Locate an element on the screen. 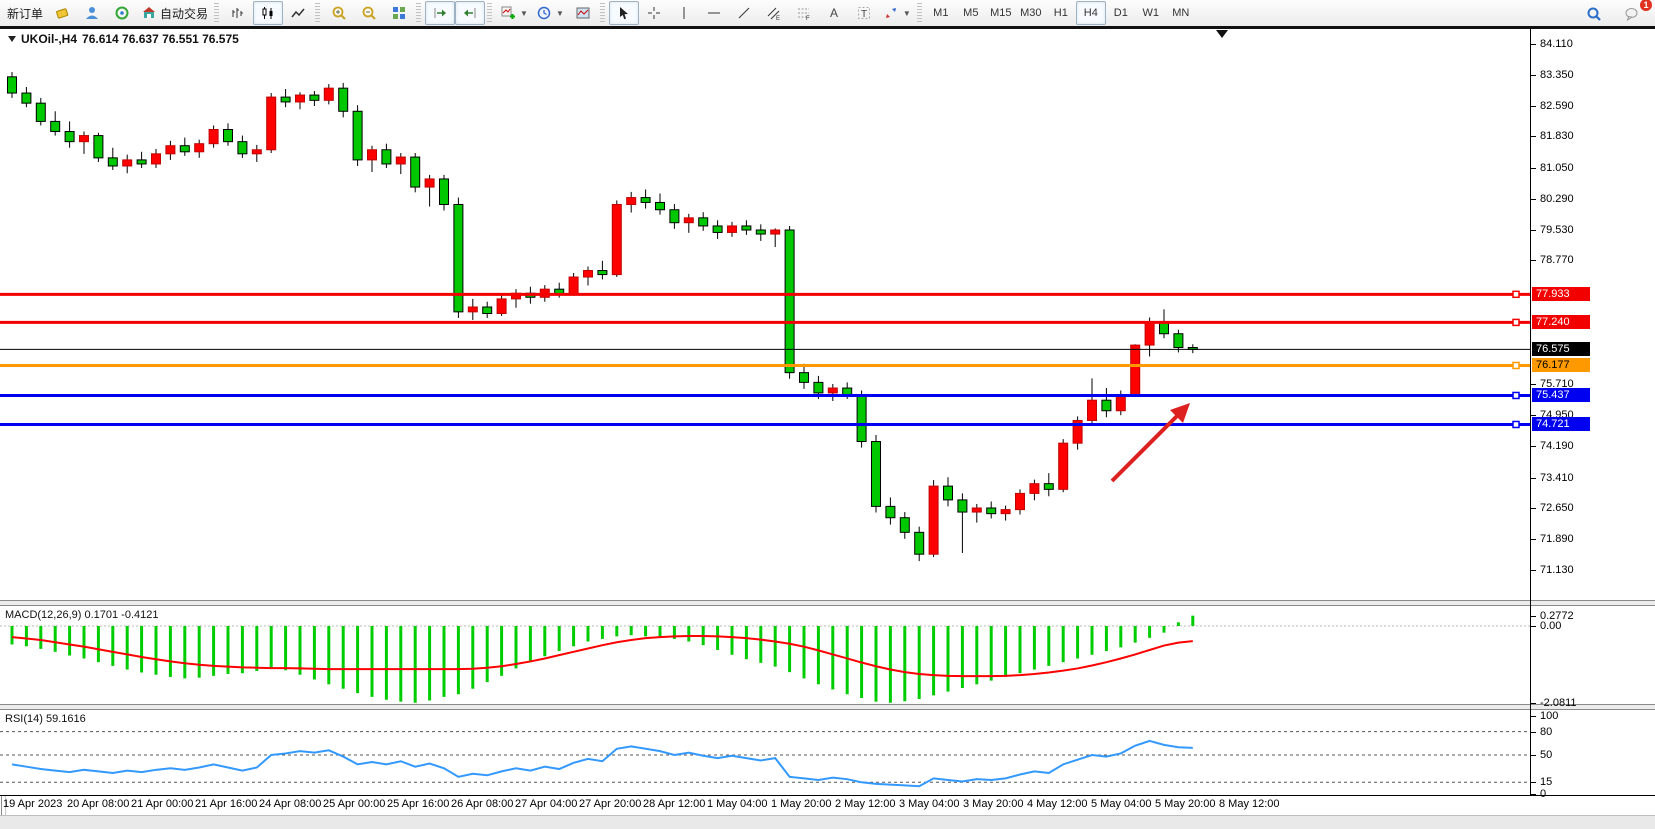  axis-tick-label: 0.00 is located at coordinates (1551, 626).